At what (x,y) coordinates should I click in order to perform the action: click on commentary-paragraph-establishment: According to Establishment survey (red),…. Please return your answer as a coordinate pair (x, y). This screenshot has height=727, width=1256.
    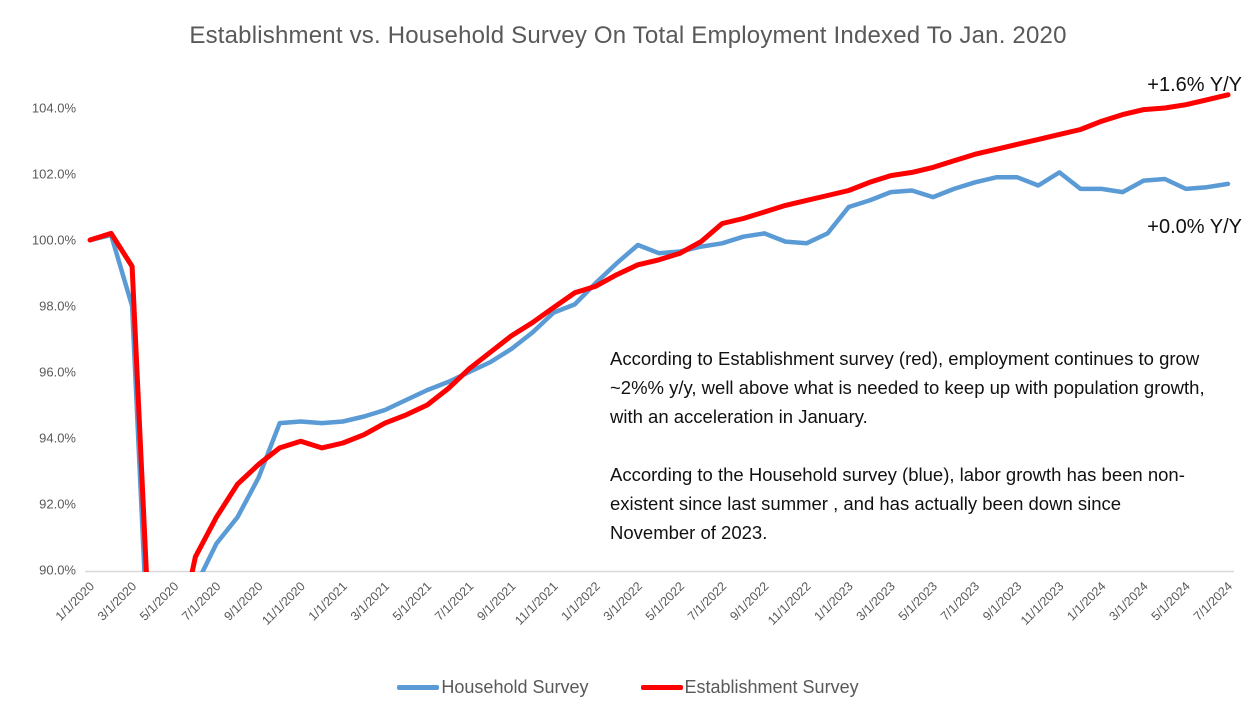
    Looking at the image, I should click on (907, 387).